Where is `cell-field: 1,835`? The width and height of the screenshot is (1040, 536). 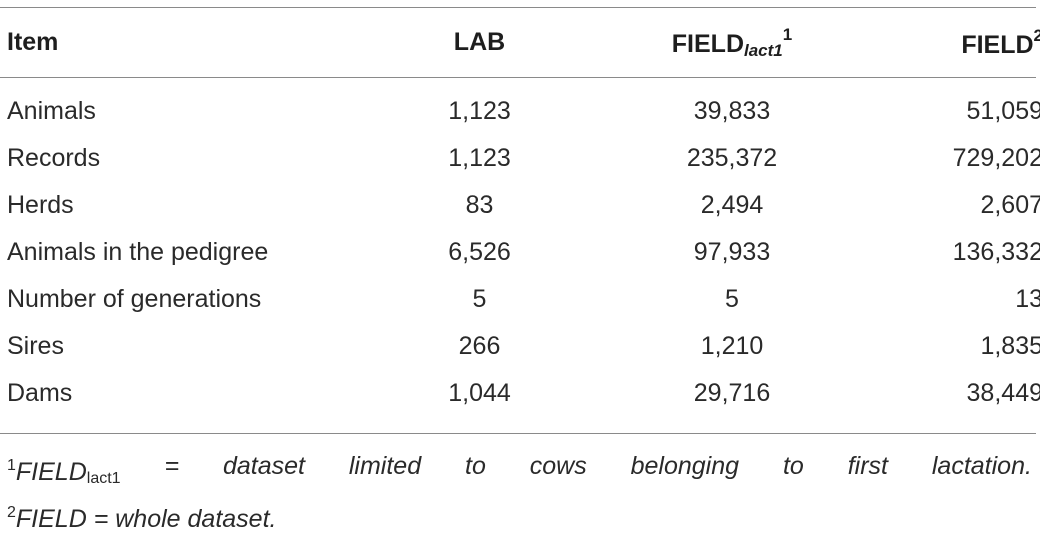 cell-field: 1,835 is located at coordinates (1010, 346).